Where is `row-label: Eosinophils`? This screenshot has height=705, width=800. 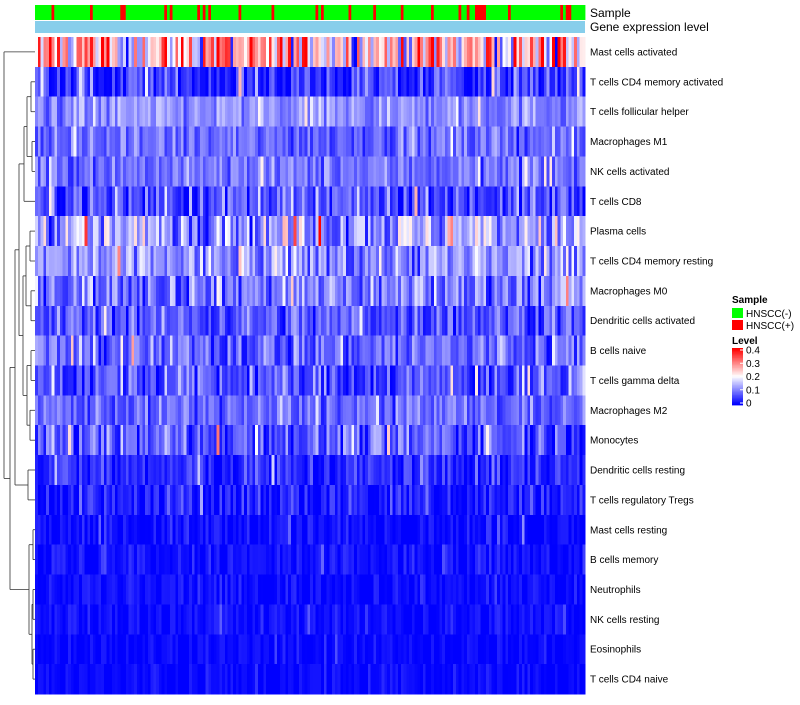
row-label: Eosinophils is located at coordinates (615, 650).